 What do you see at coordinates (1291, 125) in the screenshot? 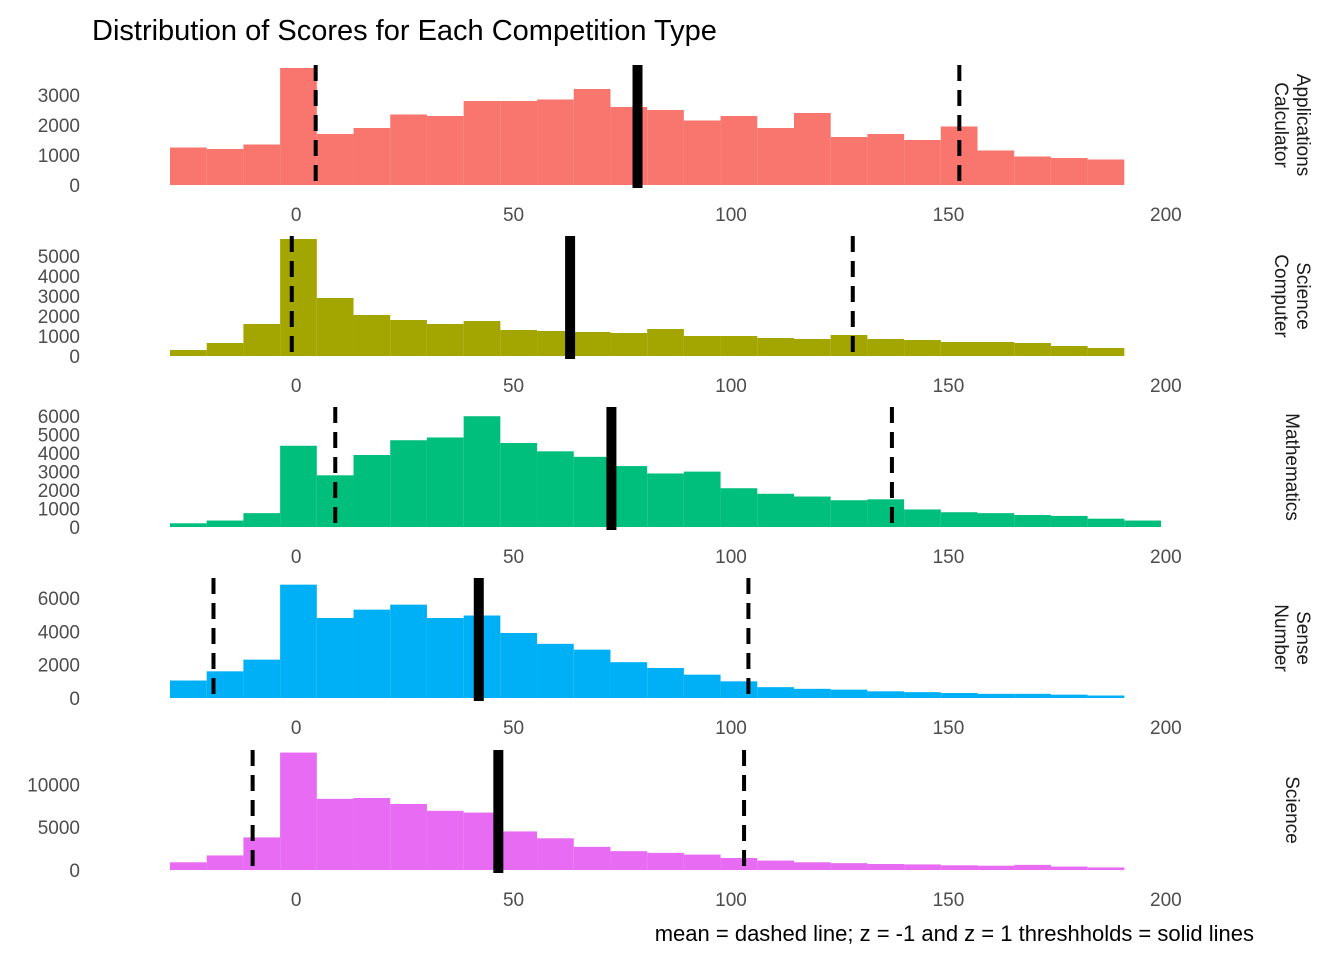
I see `facet-strip-label: CalculatorApplications` at bounding box center [1291, 125].